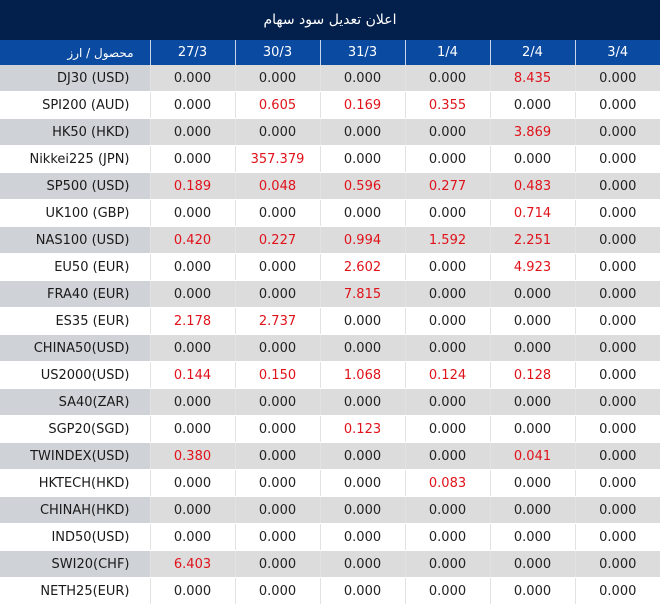  What do you see at coordinates (75, 78) in the screenshot?
I see `product-name: DJ30 (USD)` at bounding box center [75, 78].